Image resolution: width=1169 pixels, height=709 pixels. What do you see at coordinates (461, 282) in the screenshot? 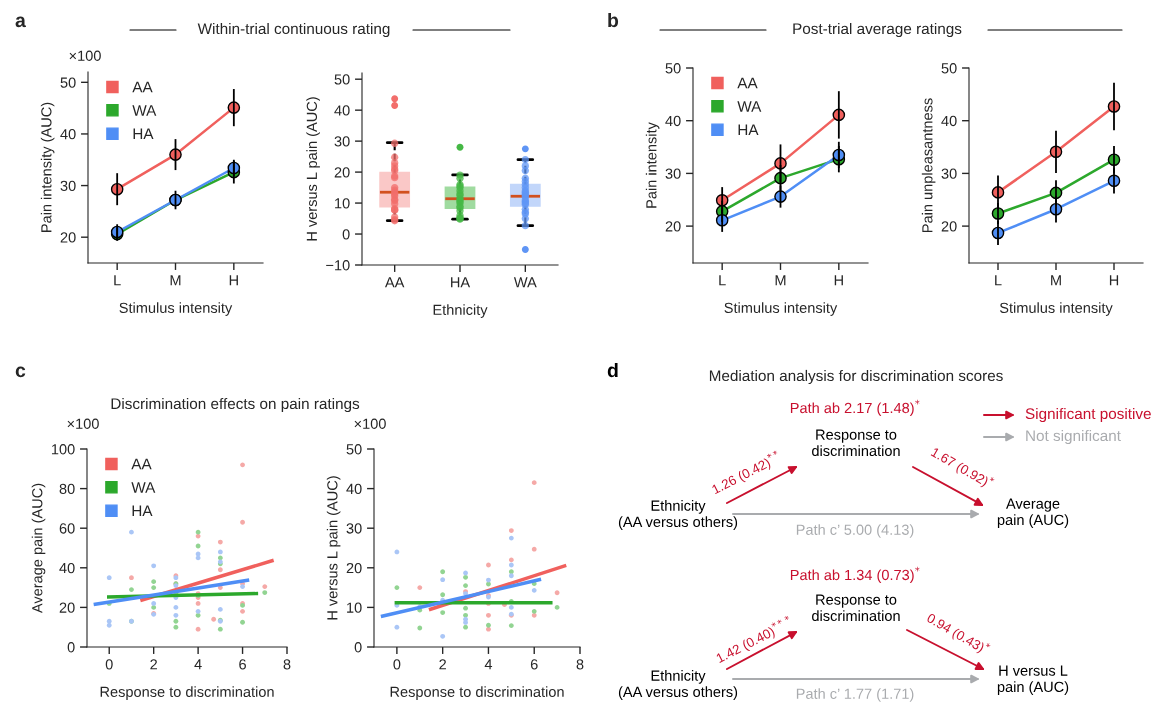
I see `x-tick-label: HA` at bounding box center [461, 282].